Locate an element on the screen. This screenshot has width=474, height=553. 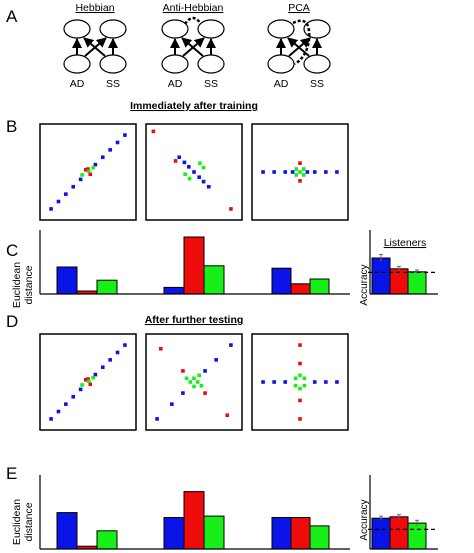
network-title: PCA is located at coordinates (299, 8).